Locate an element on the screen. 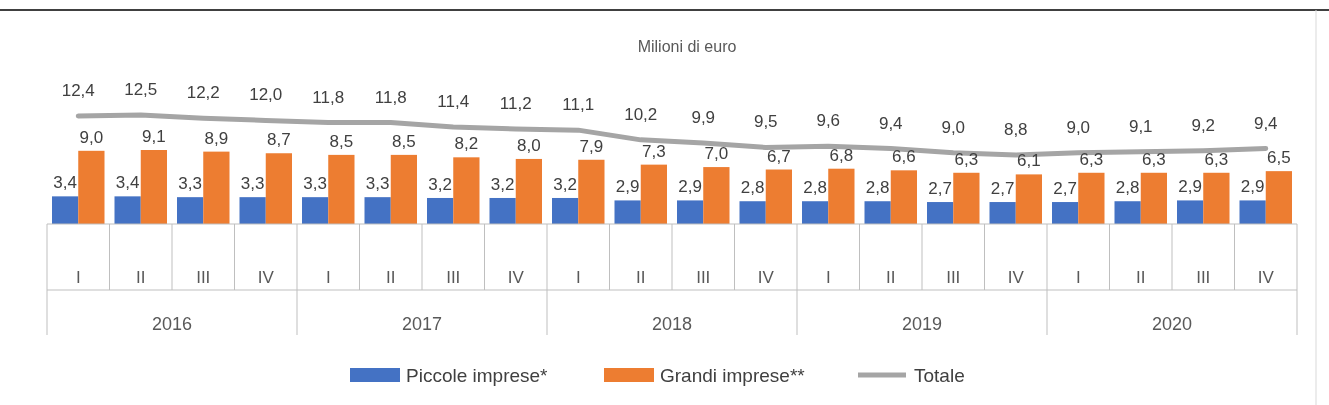 The height and width of the screenshot is (405, 1329). data-label: 9,6 is located at coordinates (828, 121).